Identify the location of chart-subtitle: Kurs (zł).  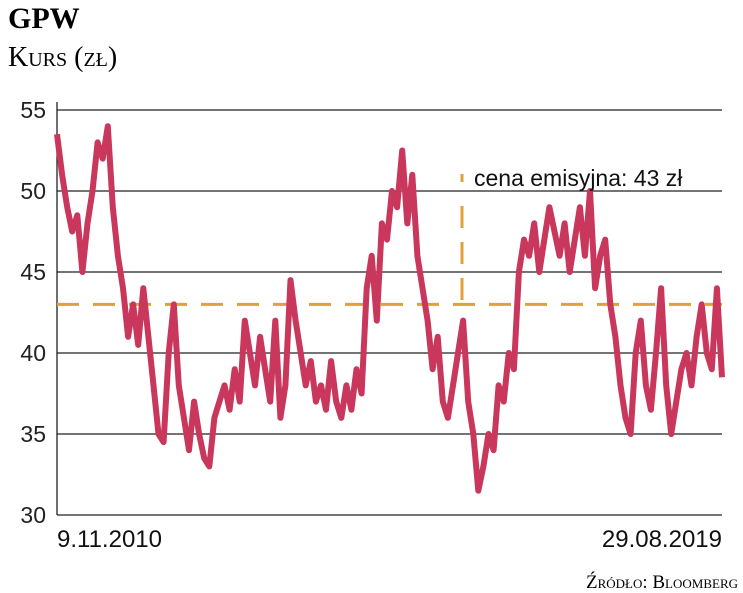
(62, 57).